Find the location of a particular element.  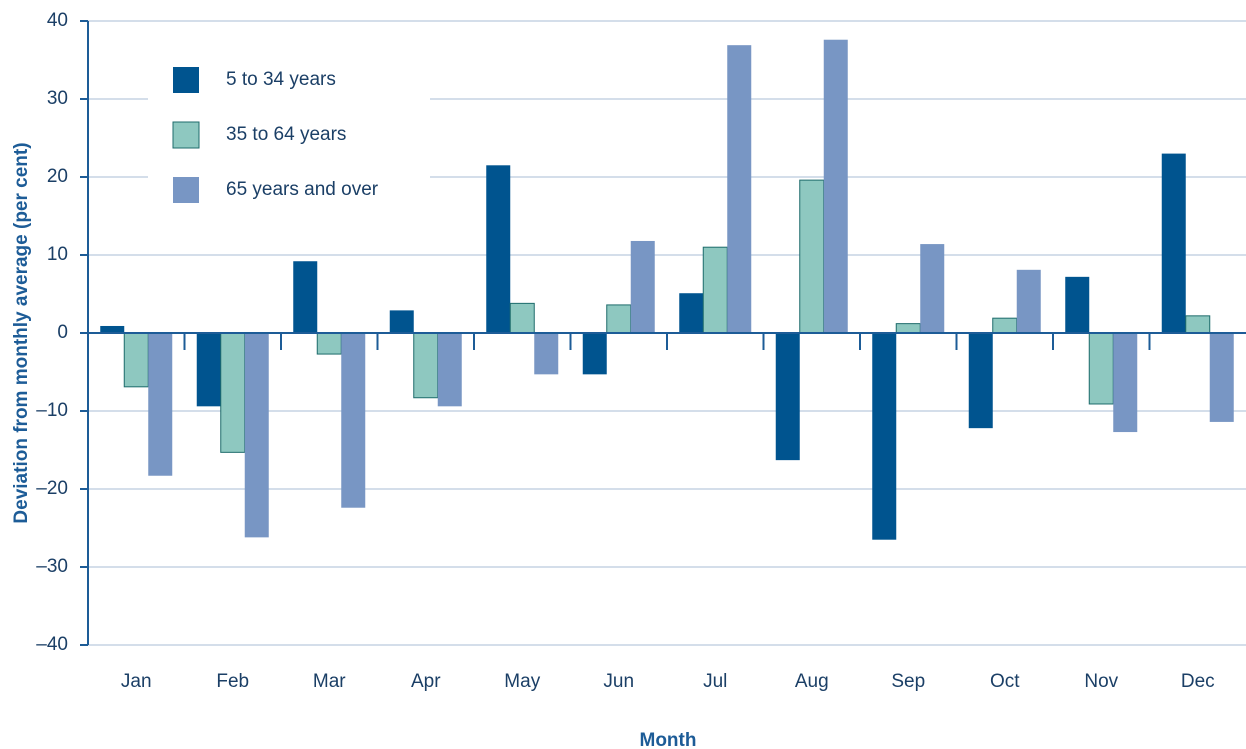

x-tick-label: Dec is located at coordinates (1198, 681).